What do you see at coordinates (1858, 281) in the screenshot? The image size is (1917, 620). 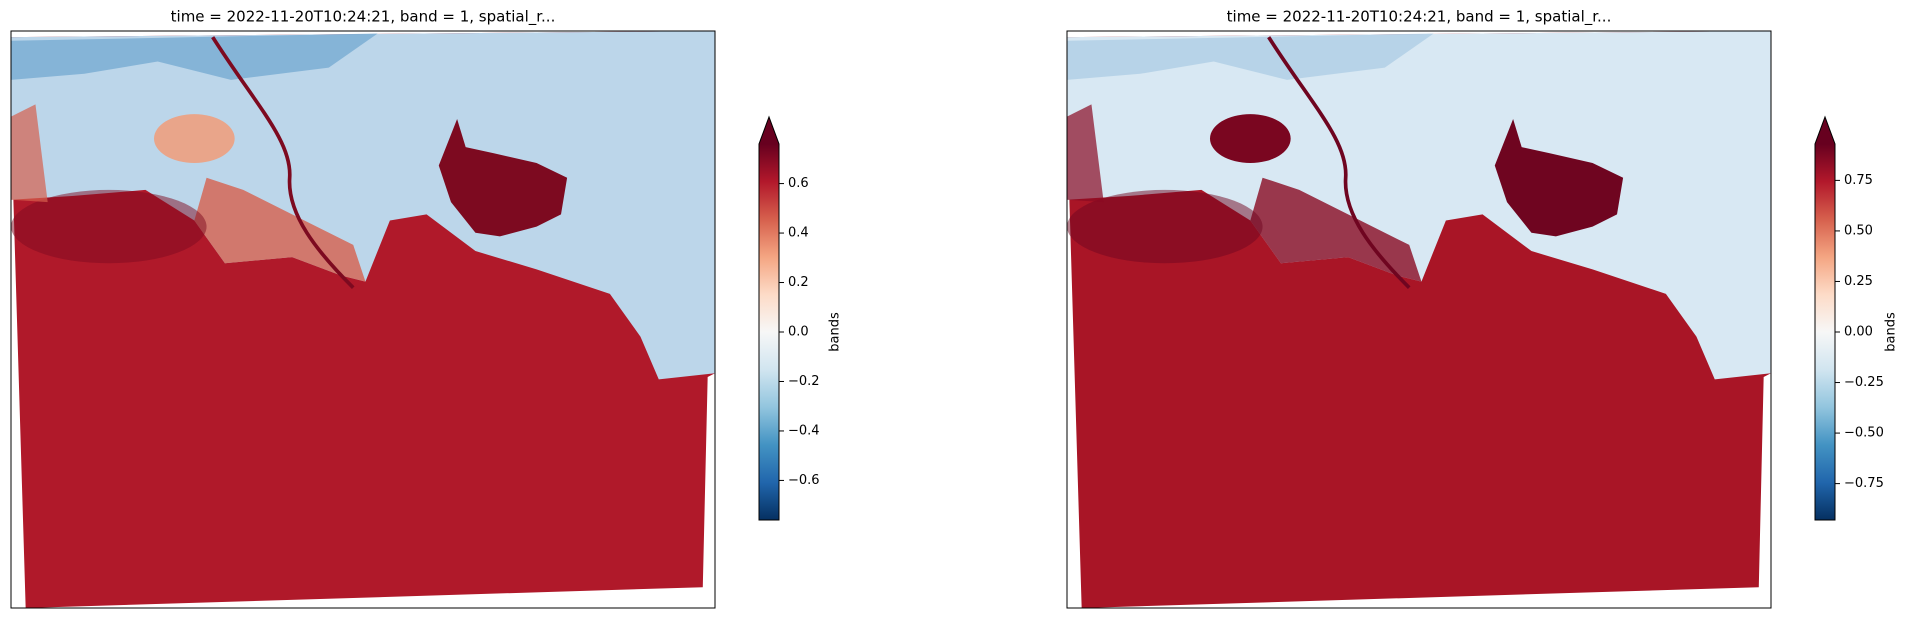 I see `colorbar-tick-label: 0.25` at bounding box center [1858, 281].